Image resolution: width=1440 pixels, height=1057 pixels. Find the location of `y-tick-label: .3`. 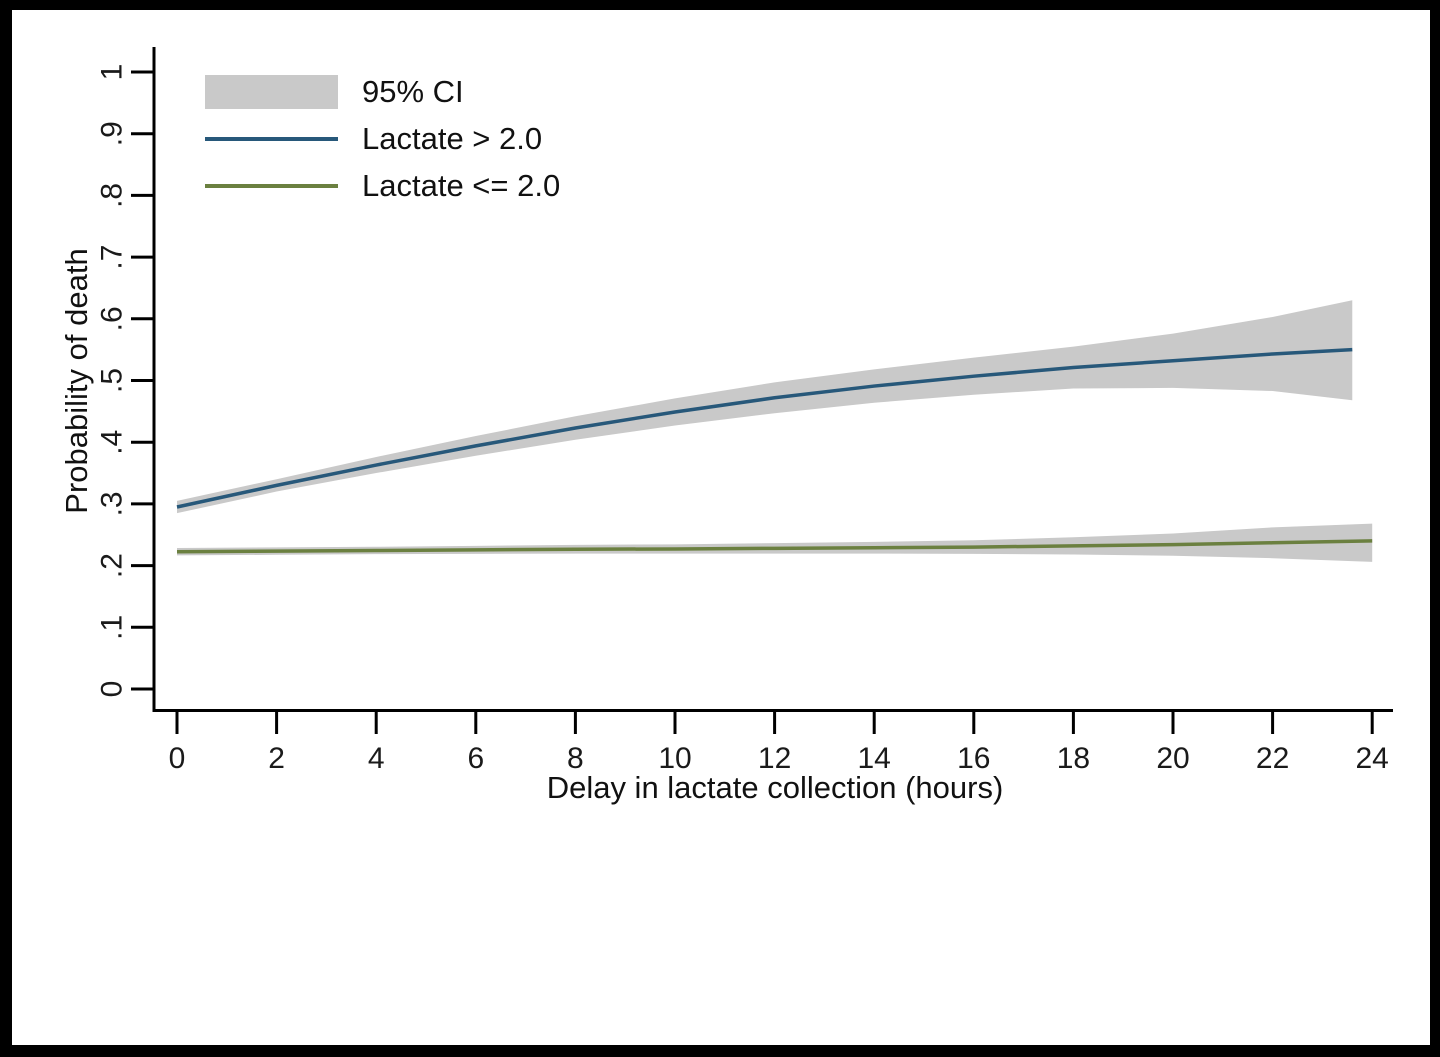

y-tick-label: .3 is located at coordinates (112, 503).